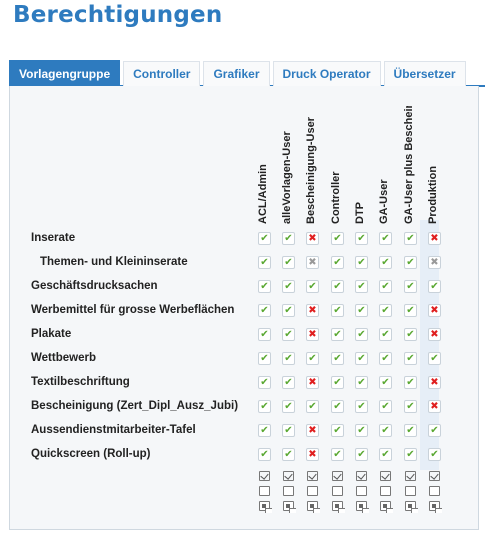 The height and width of the screenshot is (533, 485). What do you see at coordinates (236, 73) in the screenshot?
I see `tab-grafiker: Grafiker` at bounding box center [236, 73].